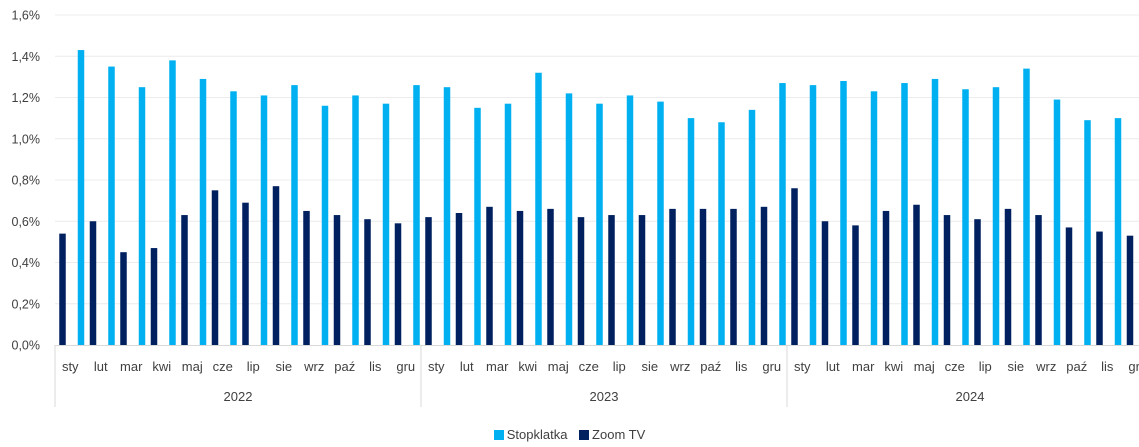 The image size is (1139, 447). I want to click on legend: Stopklatka Zoom TV, so click(569, 435).